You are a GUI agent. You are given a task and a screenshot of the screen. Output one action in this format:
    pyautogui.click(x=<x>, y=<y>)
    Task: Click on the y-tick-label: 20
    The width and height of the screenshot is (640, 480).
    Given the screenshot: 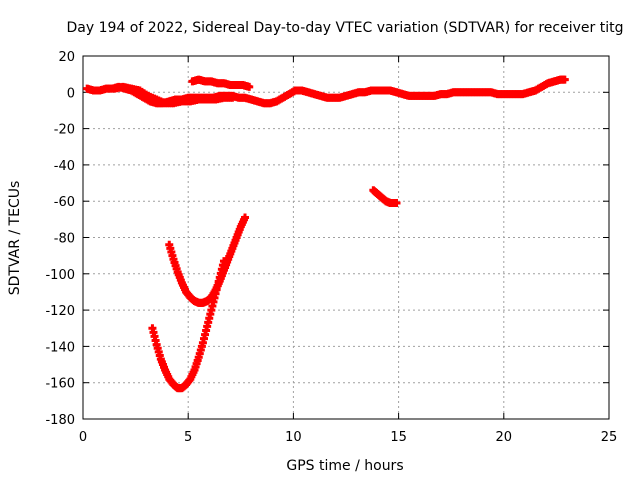 What is the action you would take?
    pyautogui.click(x=66, y=57)
    